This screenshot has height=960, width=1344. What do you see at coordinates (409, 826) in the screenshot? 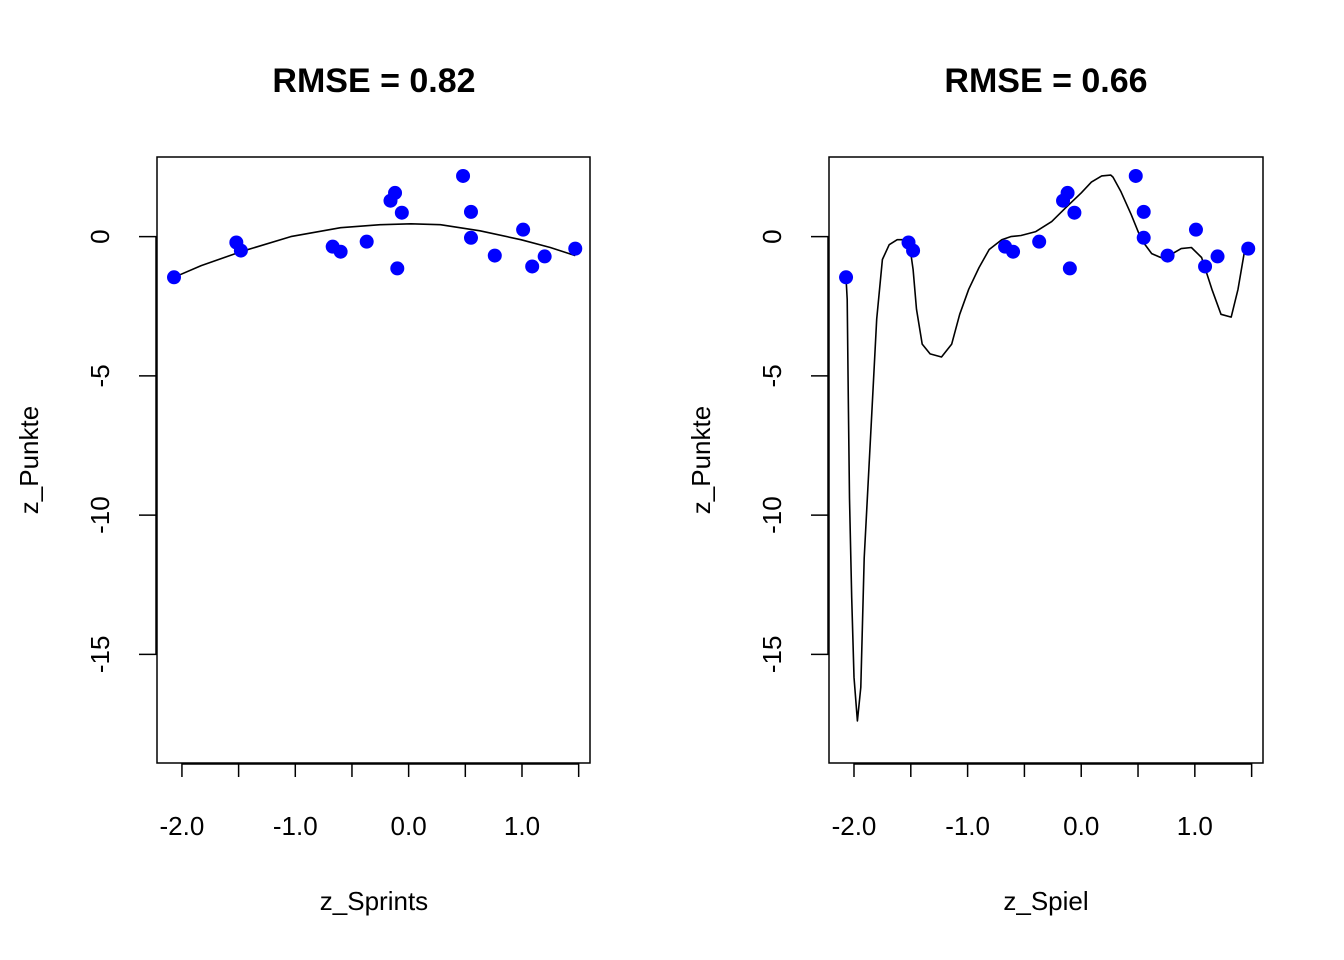
I see `left-x-tick-label: 0.0` at bounding box center [409, 826].